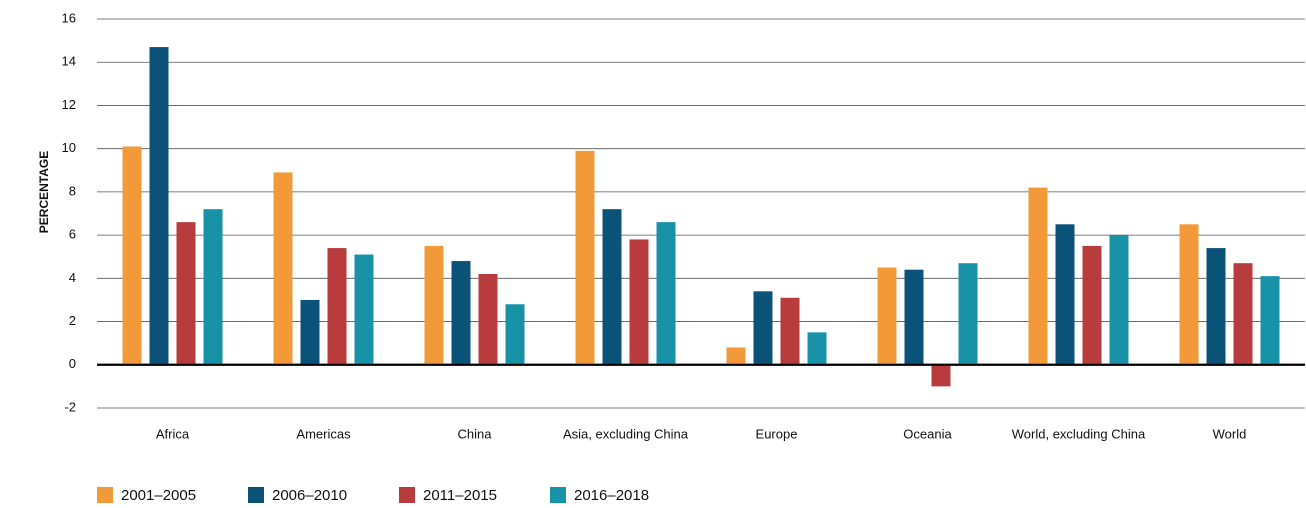  What do you see at coordinates (72, 277) in the screenshot?
I see `y-tick-label: 4` at bounding box center [72, 277].